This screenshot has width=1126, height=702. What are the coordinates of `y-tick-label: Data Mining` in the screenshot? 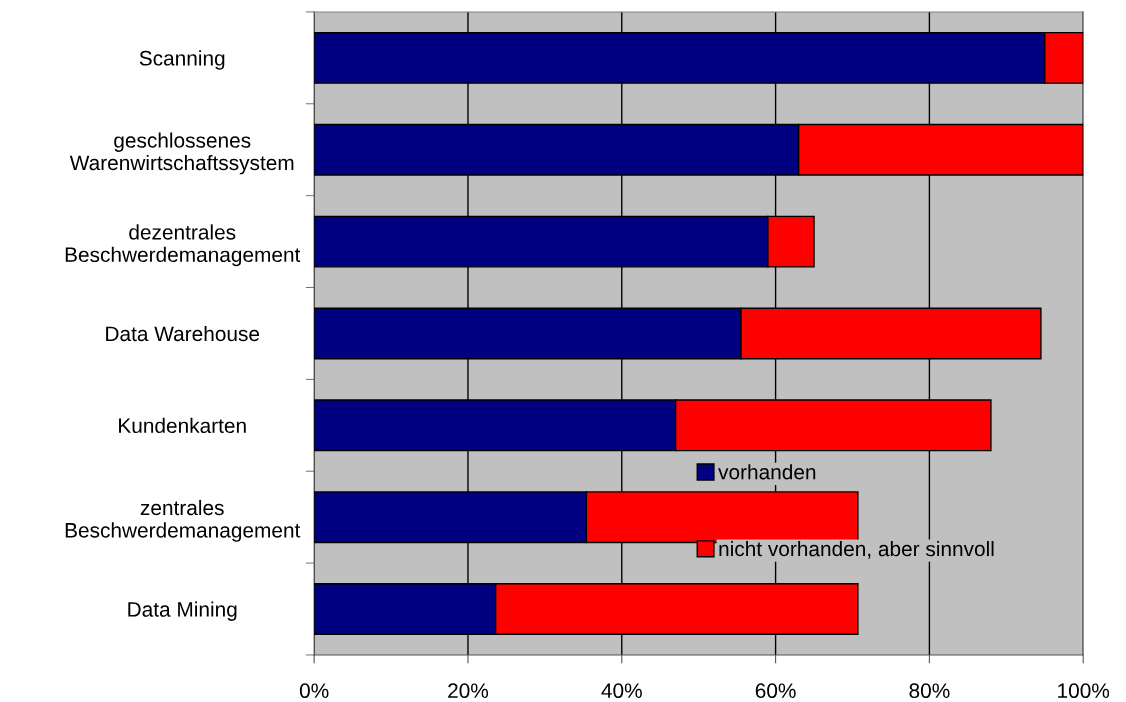 It's located at (182, 611).